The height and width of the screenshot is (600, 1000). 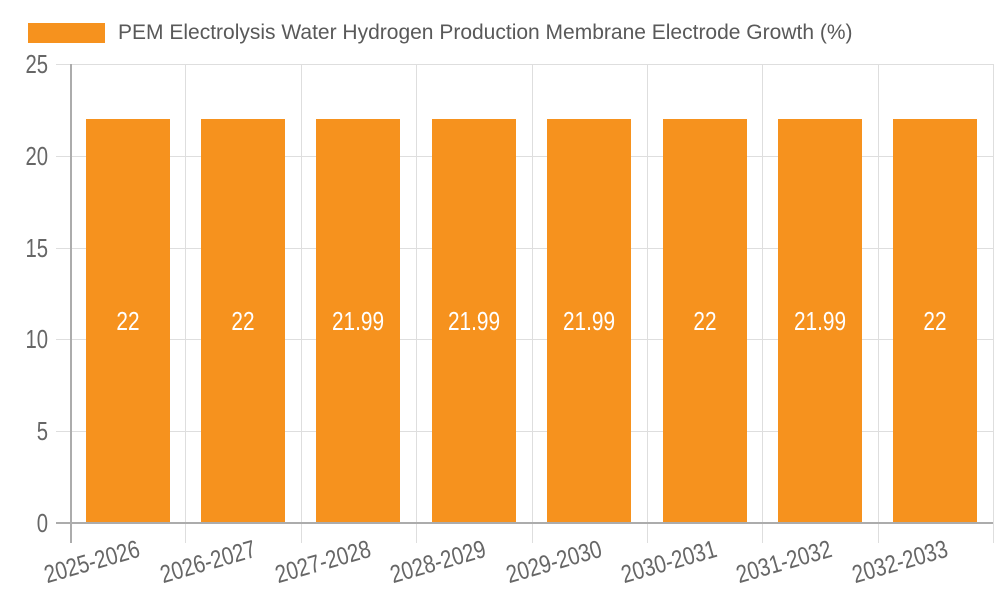 What do you see at coordinates (66, 33) in the screenshot?
I see `legend-swatch` at bounding box center [66, 33].